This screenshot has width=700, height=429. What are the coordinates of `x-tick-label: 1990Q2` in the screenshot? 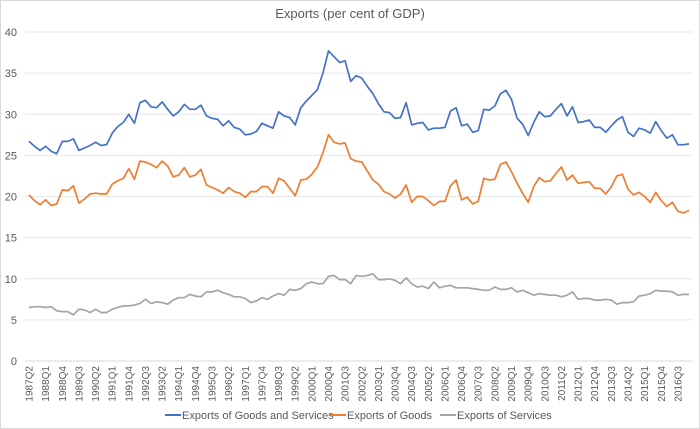 It's located at (96, 384).